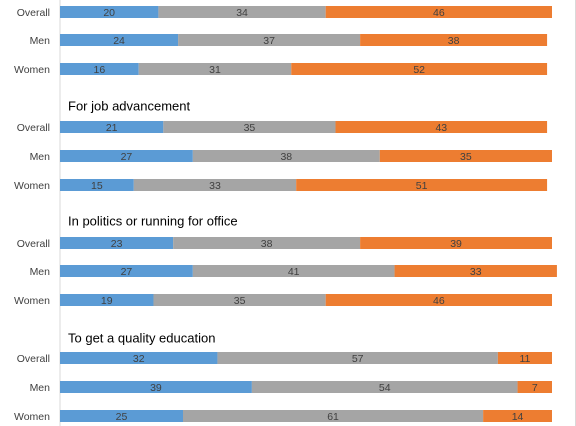 Image resolution: width=576 pixels, height=426 pixels. I want to click on bar-data-label: 32, so click(139, 359).